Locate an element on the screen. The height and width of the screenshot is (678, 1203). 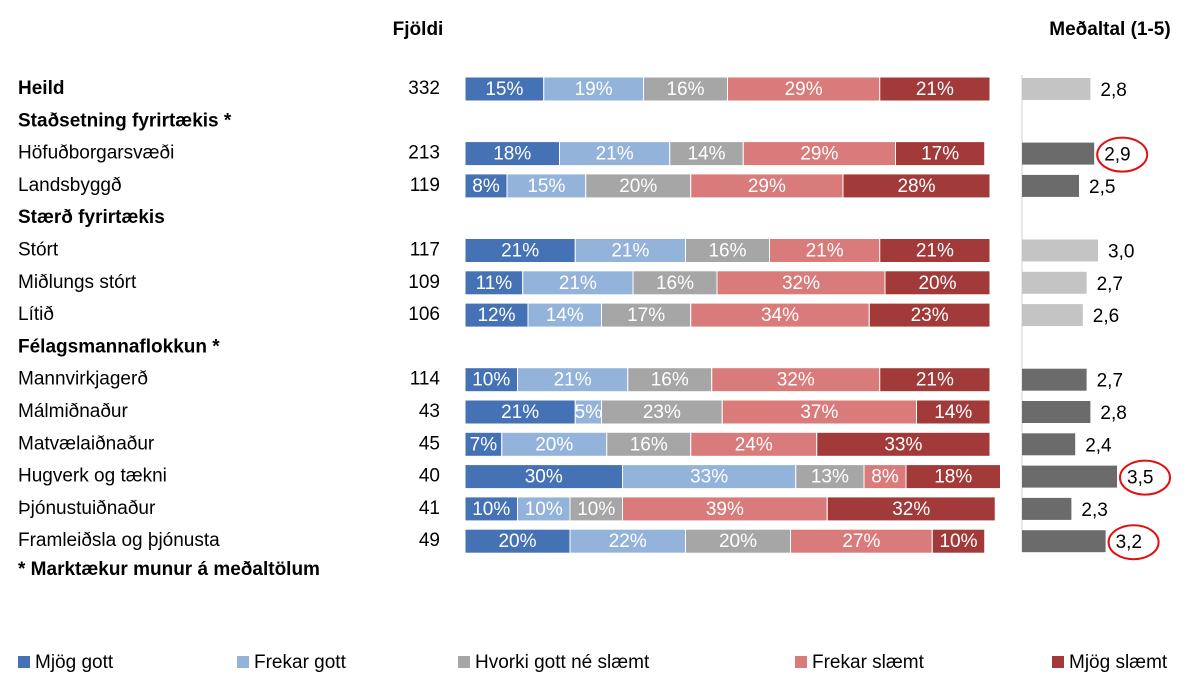
segment-label: 8% is located at coordinates (486, 186).